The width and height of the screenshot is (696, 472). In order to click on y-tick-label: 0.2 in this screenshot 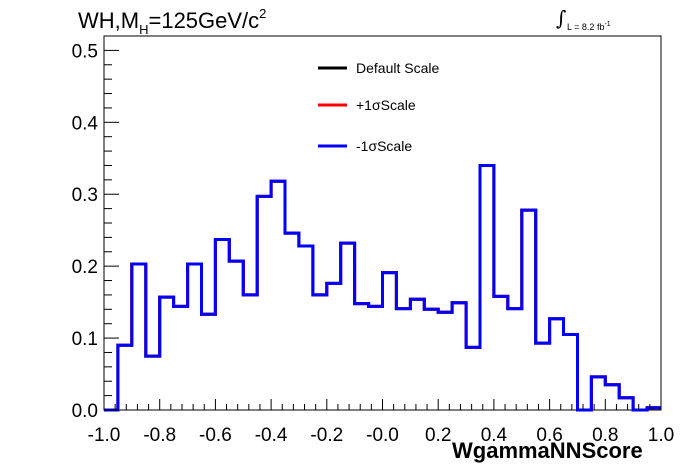, I will do `click(85, 267)`.